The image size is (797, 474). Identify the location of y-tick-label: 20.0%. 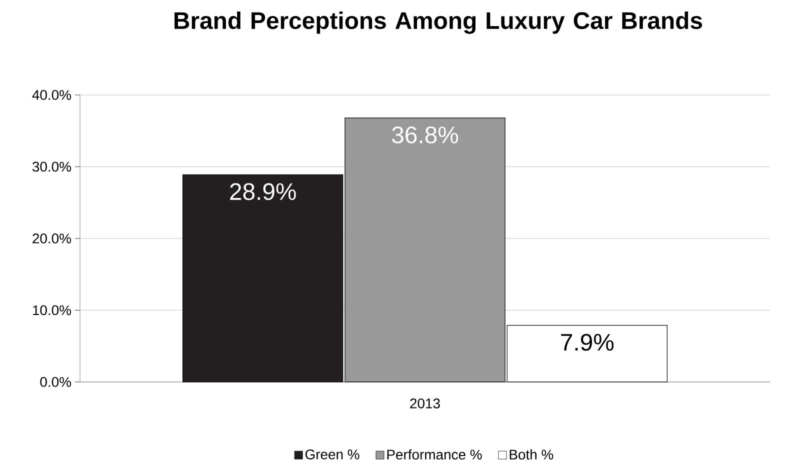
(51, 239).